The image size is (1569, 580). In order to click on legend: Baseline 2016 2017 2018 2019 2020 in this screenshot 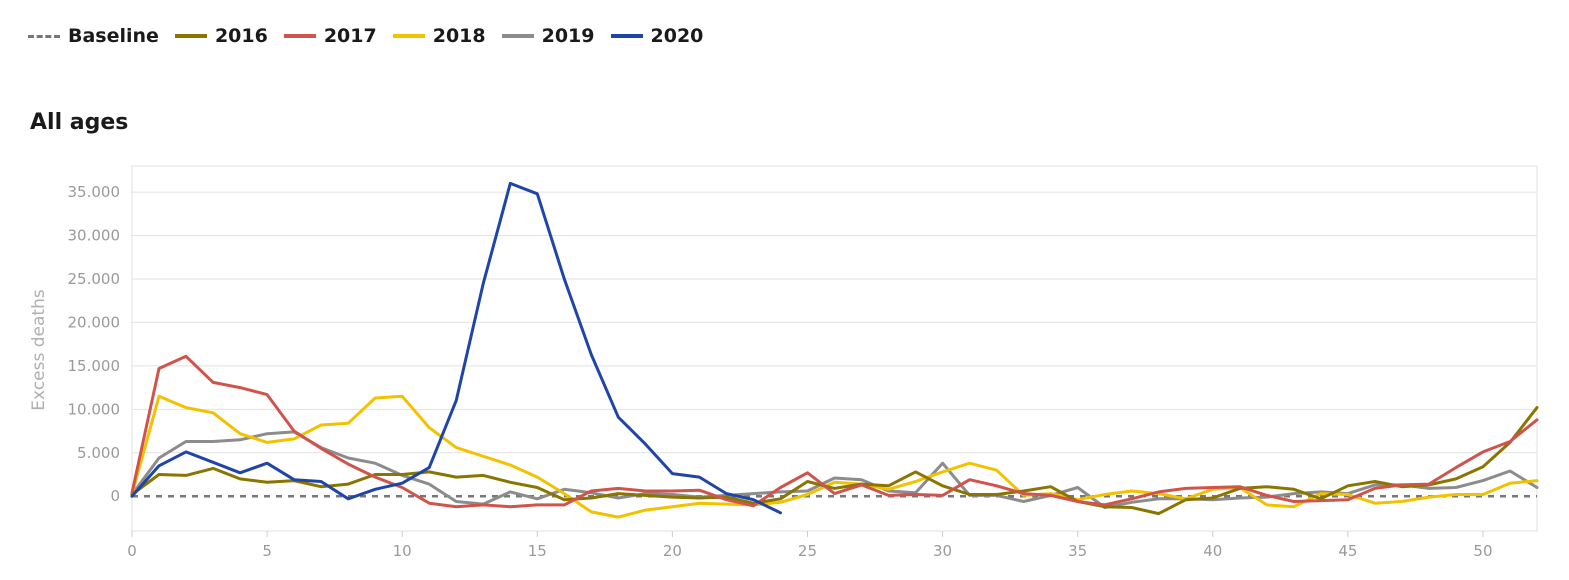, I will do `click(365, 36)`.